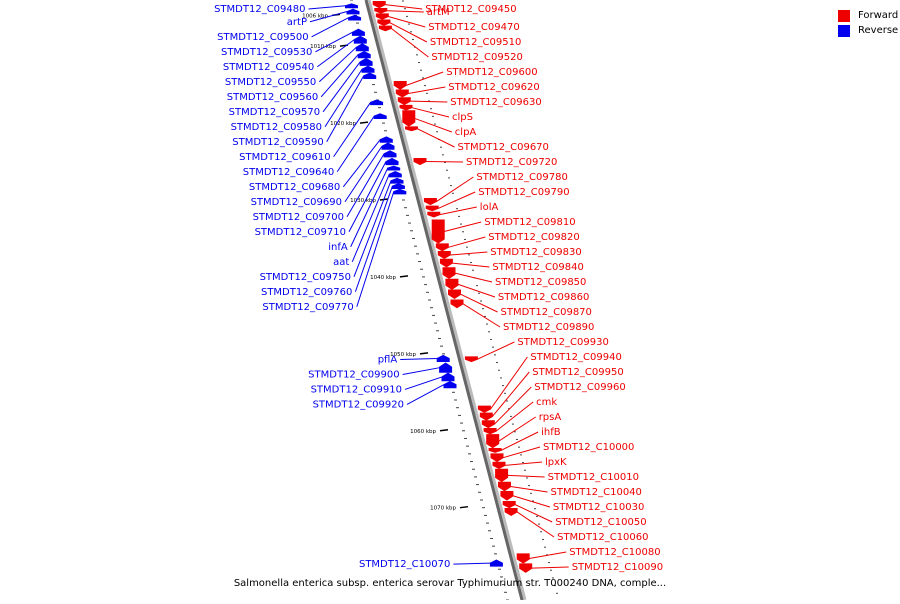 Image resolution: width=900 pixels, height=604 pixels. I want to click on gene-label: STMDT12_C09790, so click(523, 192).